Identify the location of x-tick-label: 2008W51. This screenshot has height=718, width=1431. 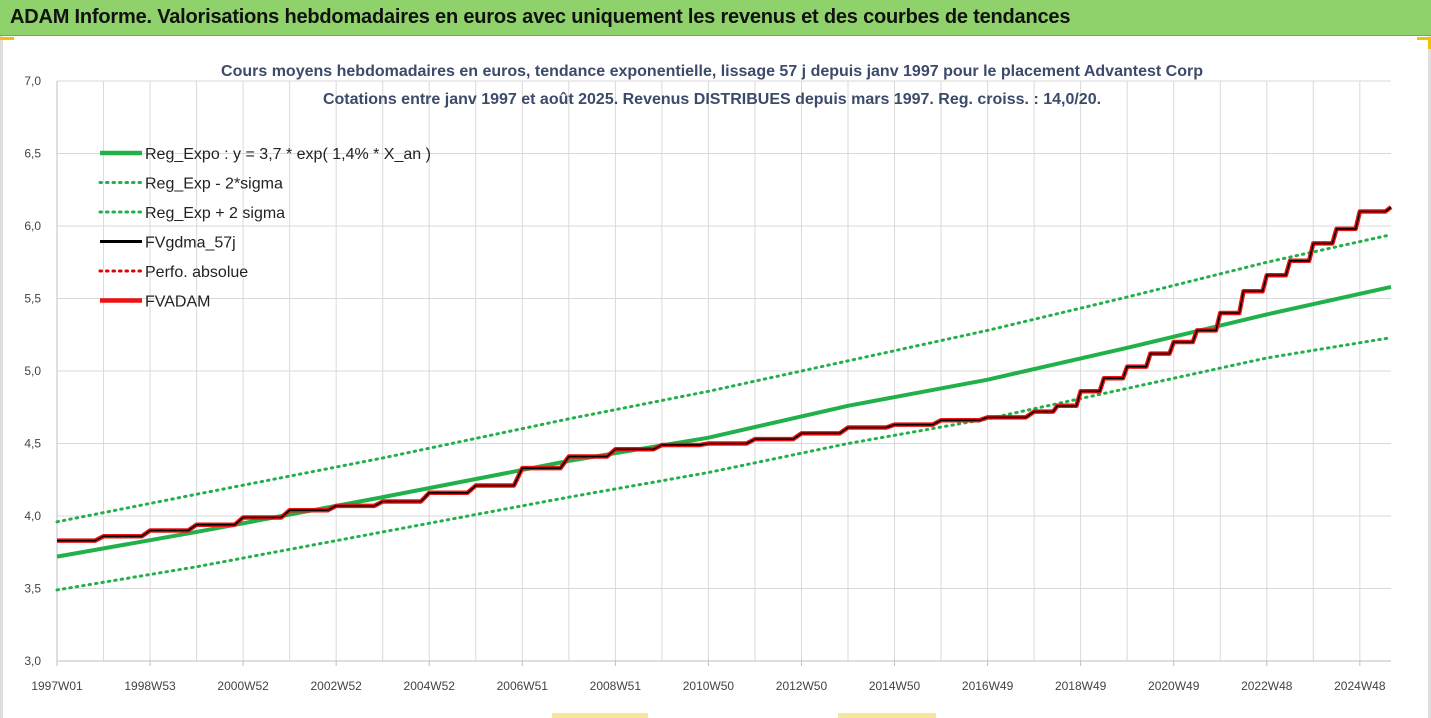
(616, 686).